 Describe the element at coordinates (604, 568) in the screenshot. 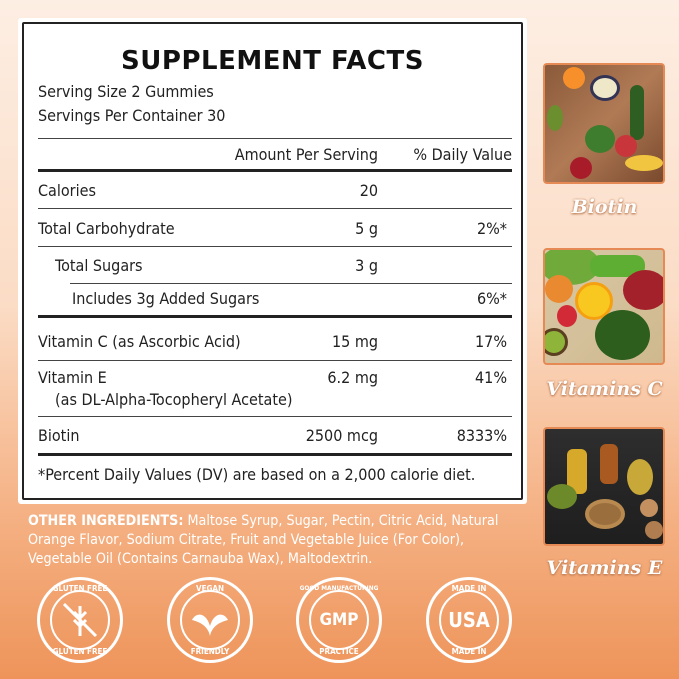

I see `caption-vitamin-e: Vitamins E` at that location.